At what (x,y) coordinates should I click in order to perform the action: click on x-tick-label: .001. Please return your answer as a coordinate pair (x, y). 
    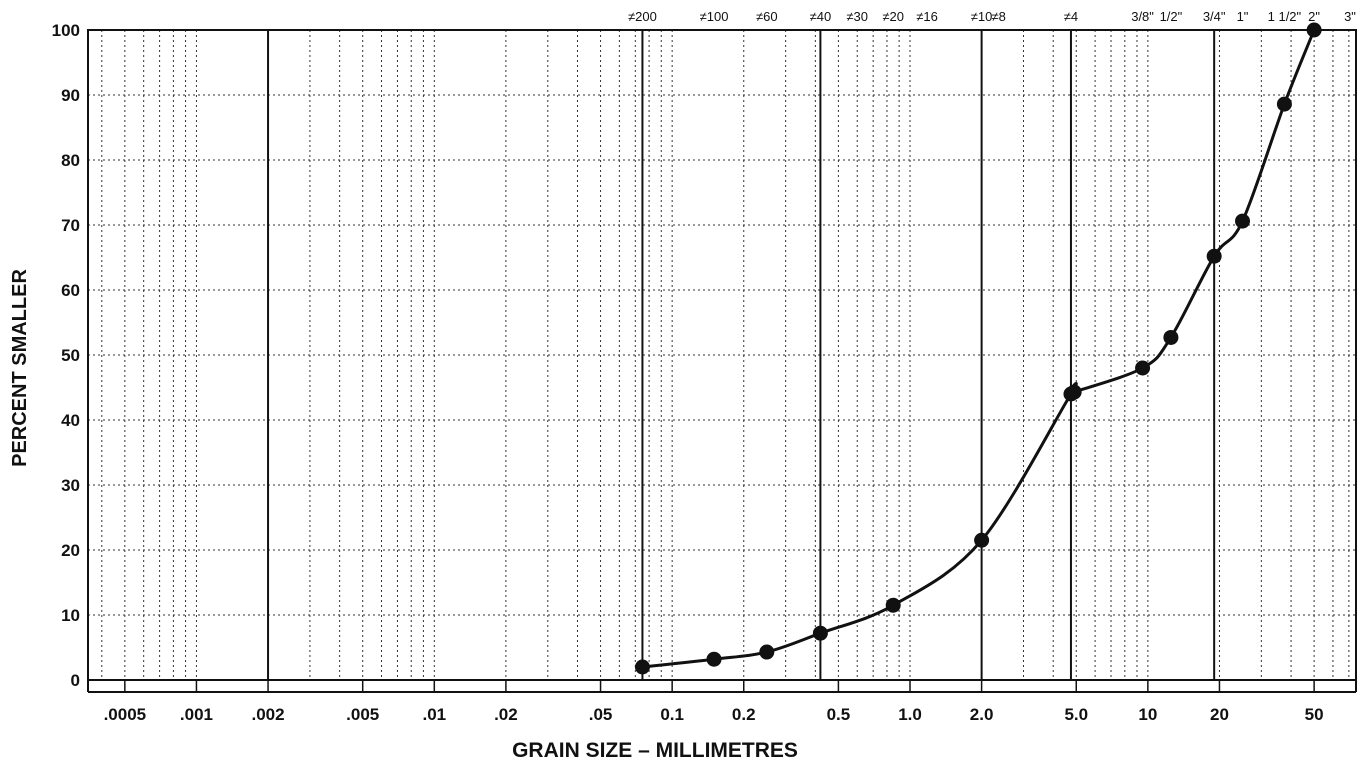
    Looking at the image, I should click on (196, 714).